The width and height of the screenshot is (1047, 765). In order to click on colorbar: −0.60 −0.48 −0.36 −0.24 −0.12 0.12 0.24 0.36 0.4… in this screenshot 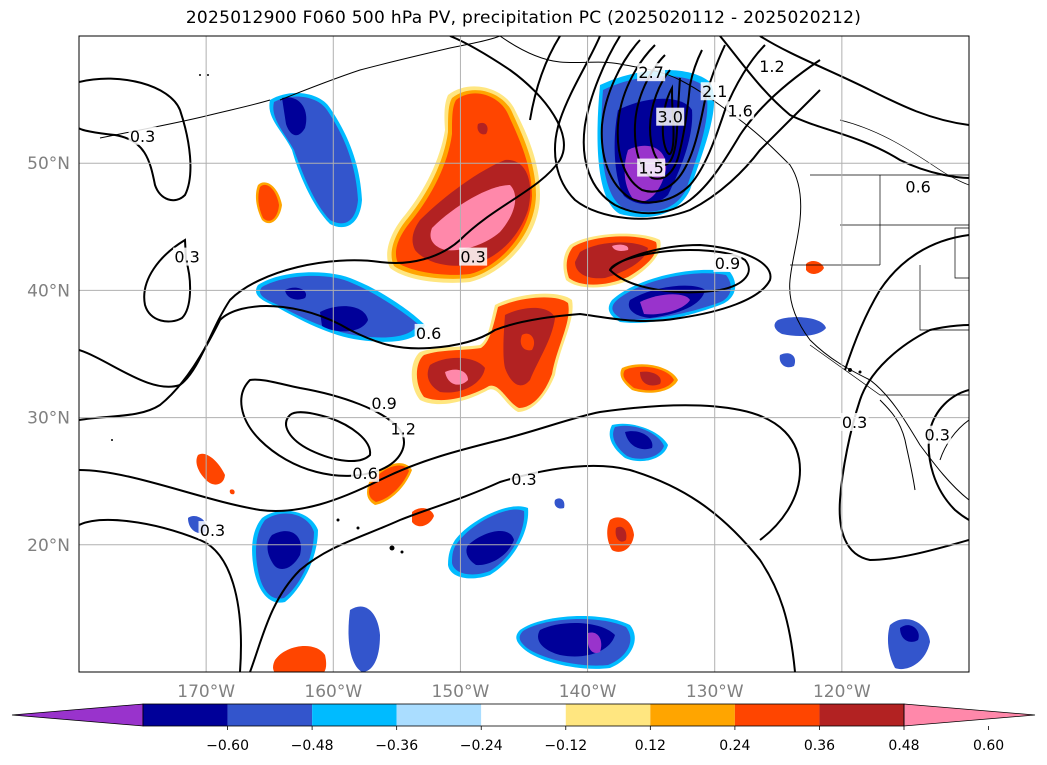, I will do `click(523, 728)`.